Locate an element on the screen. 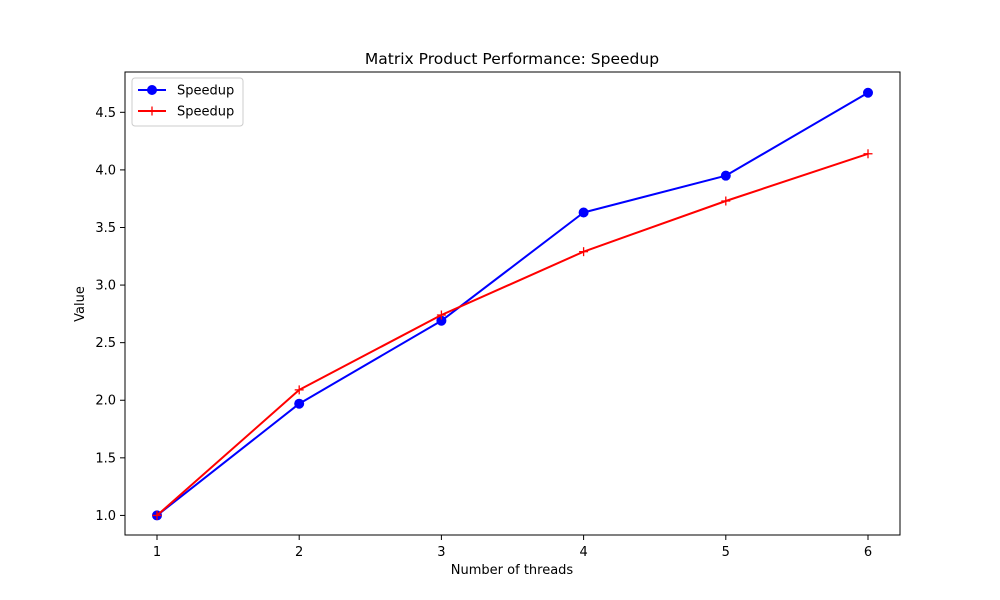 Image resolution: width=1000 pixels, height=600 pixels. legend: Speedup Speedup is located at coordinates (187, 102).